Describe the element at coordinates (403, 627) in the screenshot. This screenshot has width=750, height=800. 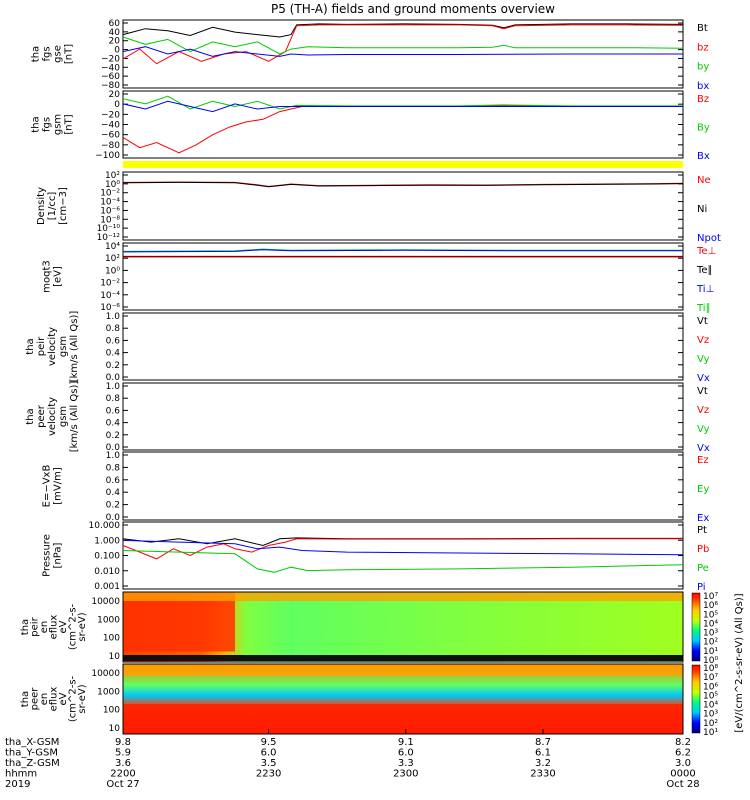
I see `spectrogram-frame` at that location.